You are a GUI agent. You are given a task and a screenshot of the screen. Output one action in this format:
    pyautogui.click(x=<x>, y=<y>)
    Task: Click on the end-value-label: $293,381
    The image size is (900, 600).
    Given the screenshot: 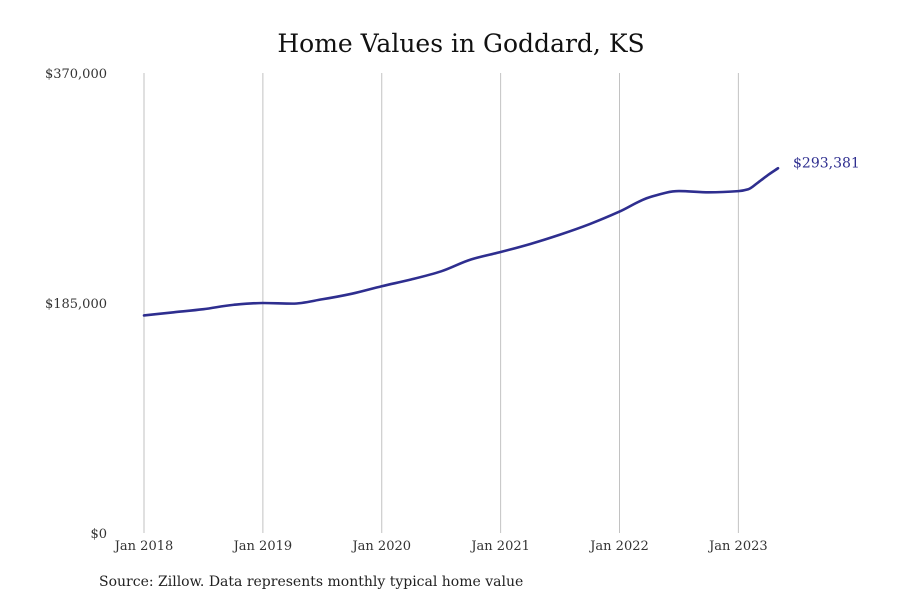 What is the action you would take?
    pyautogui.click(x=826, y=163)
    